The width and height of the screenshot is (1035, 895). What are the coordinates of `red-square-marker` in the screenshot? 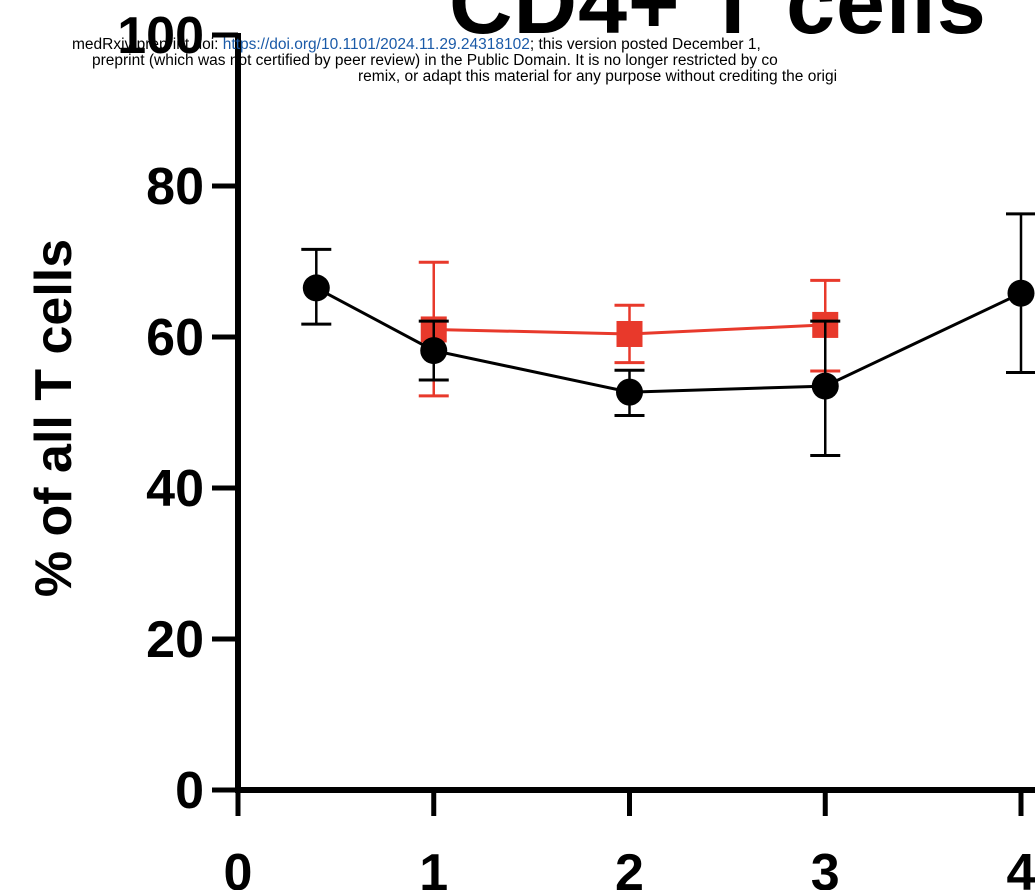 It's located at (629, 333).